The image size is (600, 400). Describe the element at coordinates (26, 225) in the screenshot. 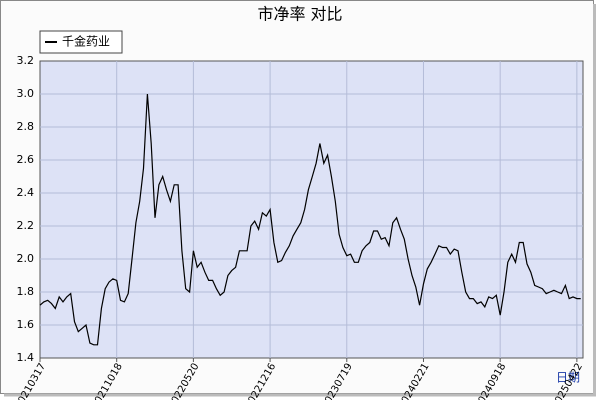

I see `y-tick-label: 2.2` at that location.